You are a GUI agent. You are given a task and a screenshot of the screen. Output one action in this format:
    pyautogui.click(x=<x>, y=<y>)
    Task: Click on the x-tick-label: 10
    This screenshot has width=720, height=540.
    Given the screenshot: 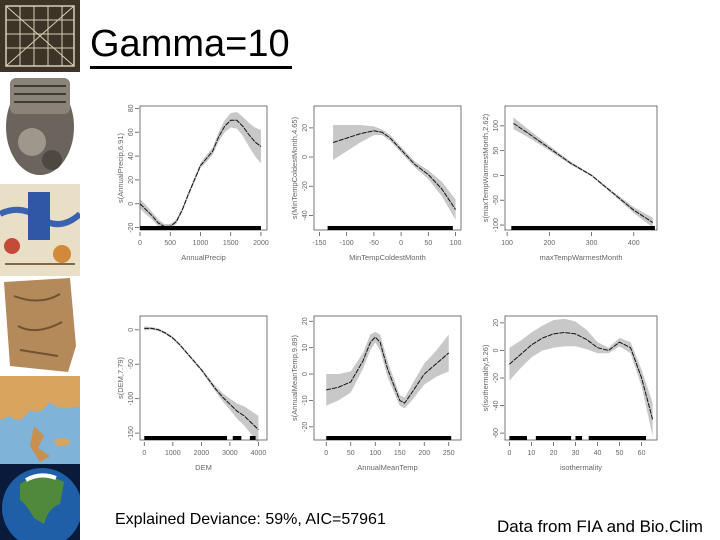 What is the action you would take?
    pyautogui.click(x=532, y=453)
    